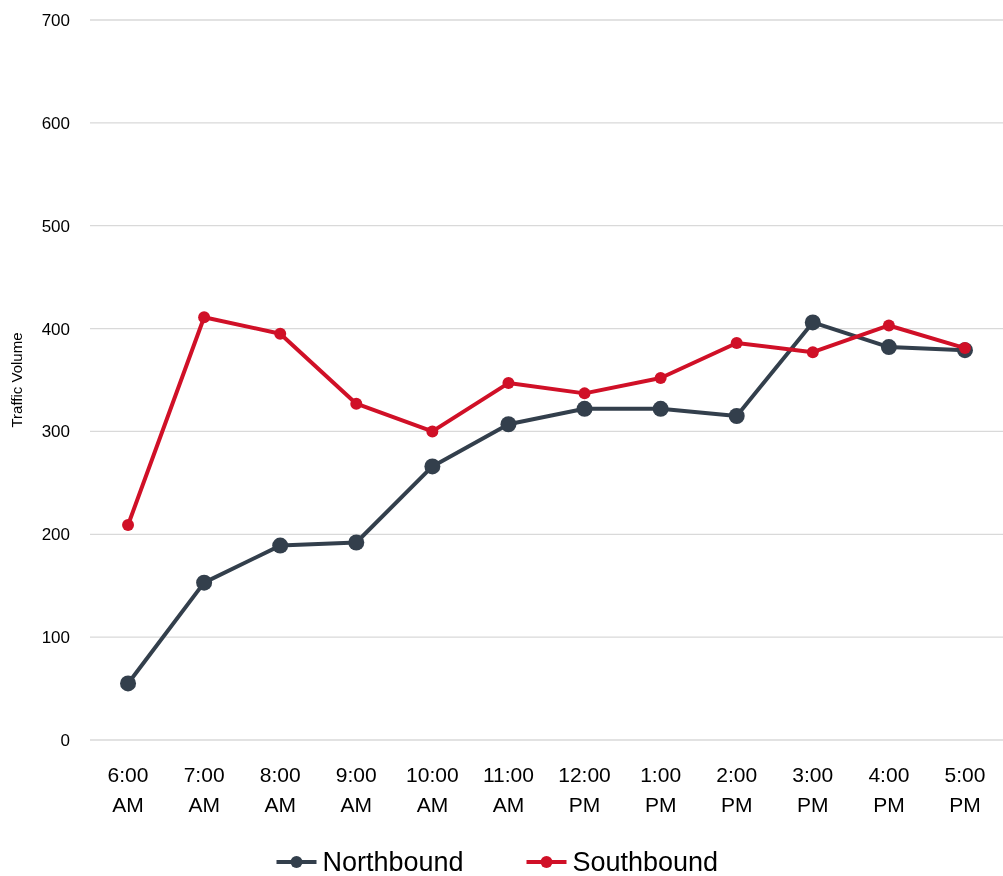 The image size is (1003, 876). I want to click on legend-label: Southbound, so click(645, 861).